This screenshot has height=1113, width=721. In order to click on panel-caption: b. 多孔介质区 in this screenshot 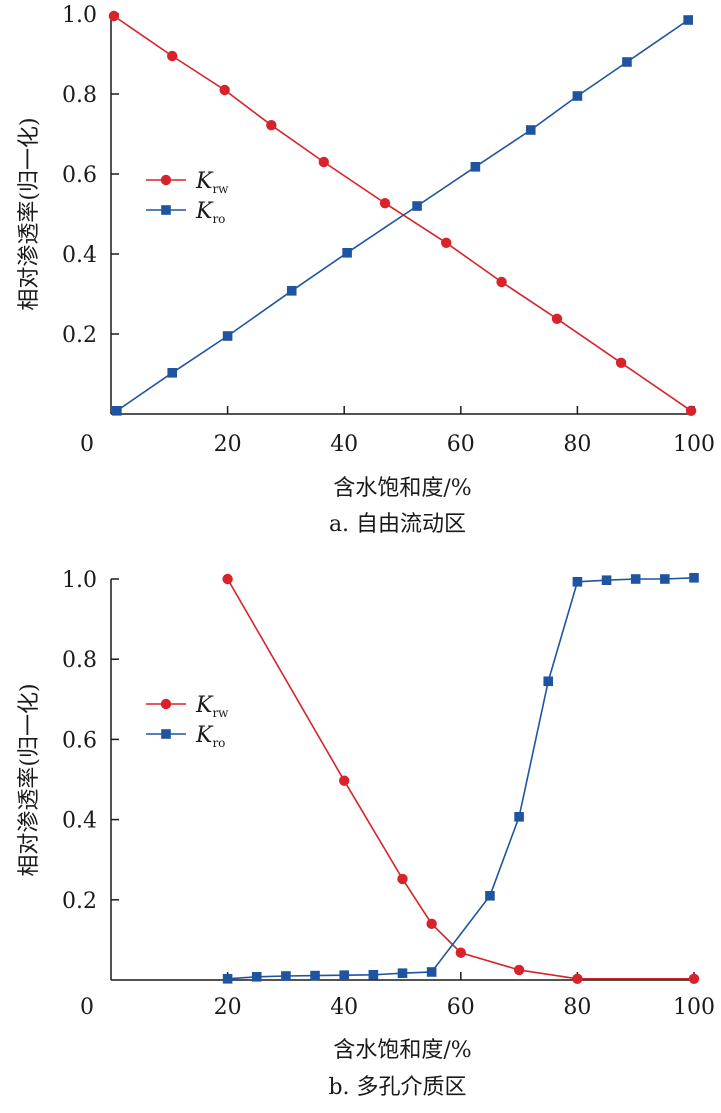, I will do `click(397, 1087)`.